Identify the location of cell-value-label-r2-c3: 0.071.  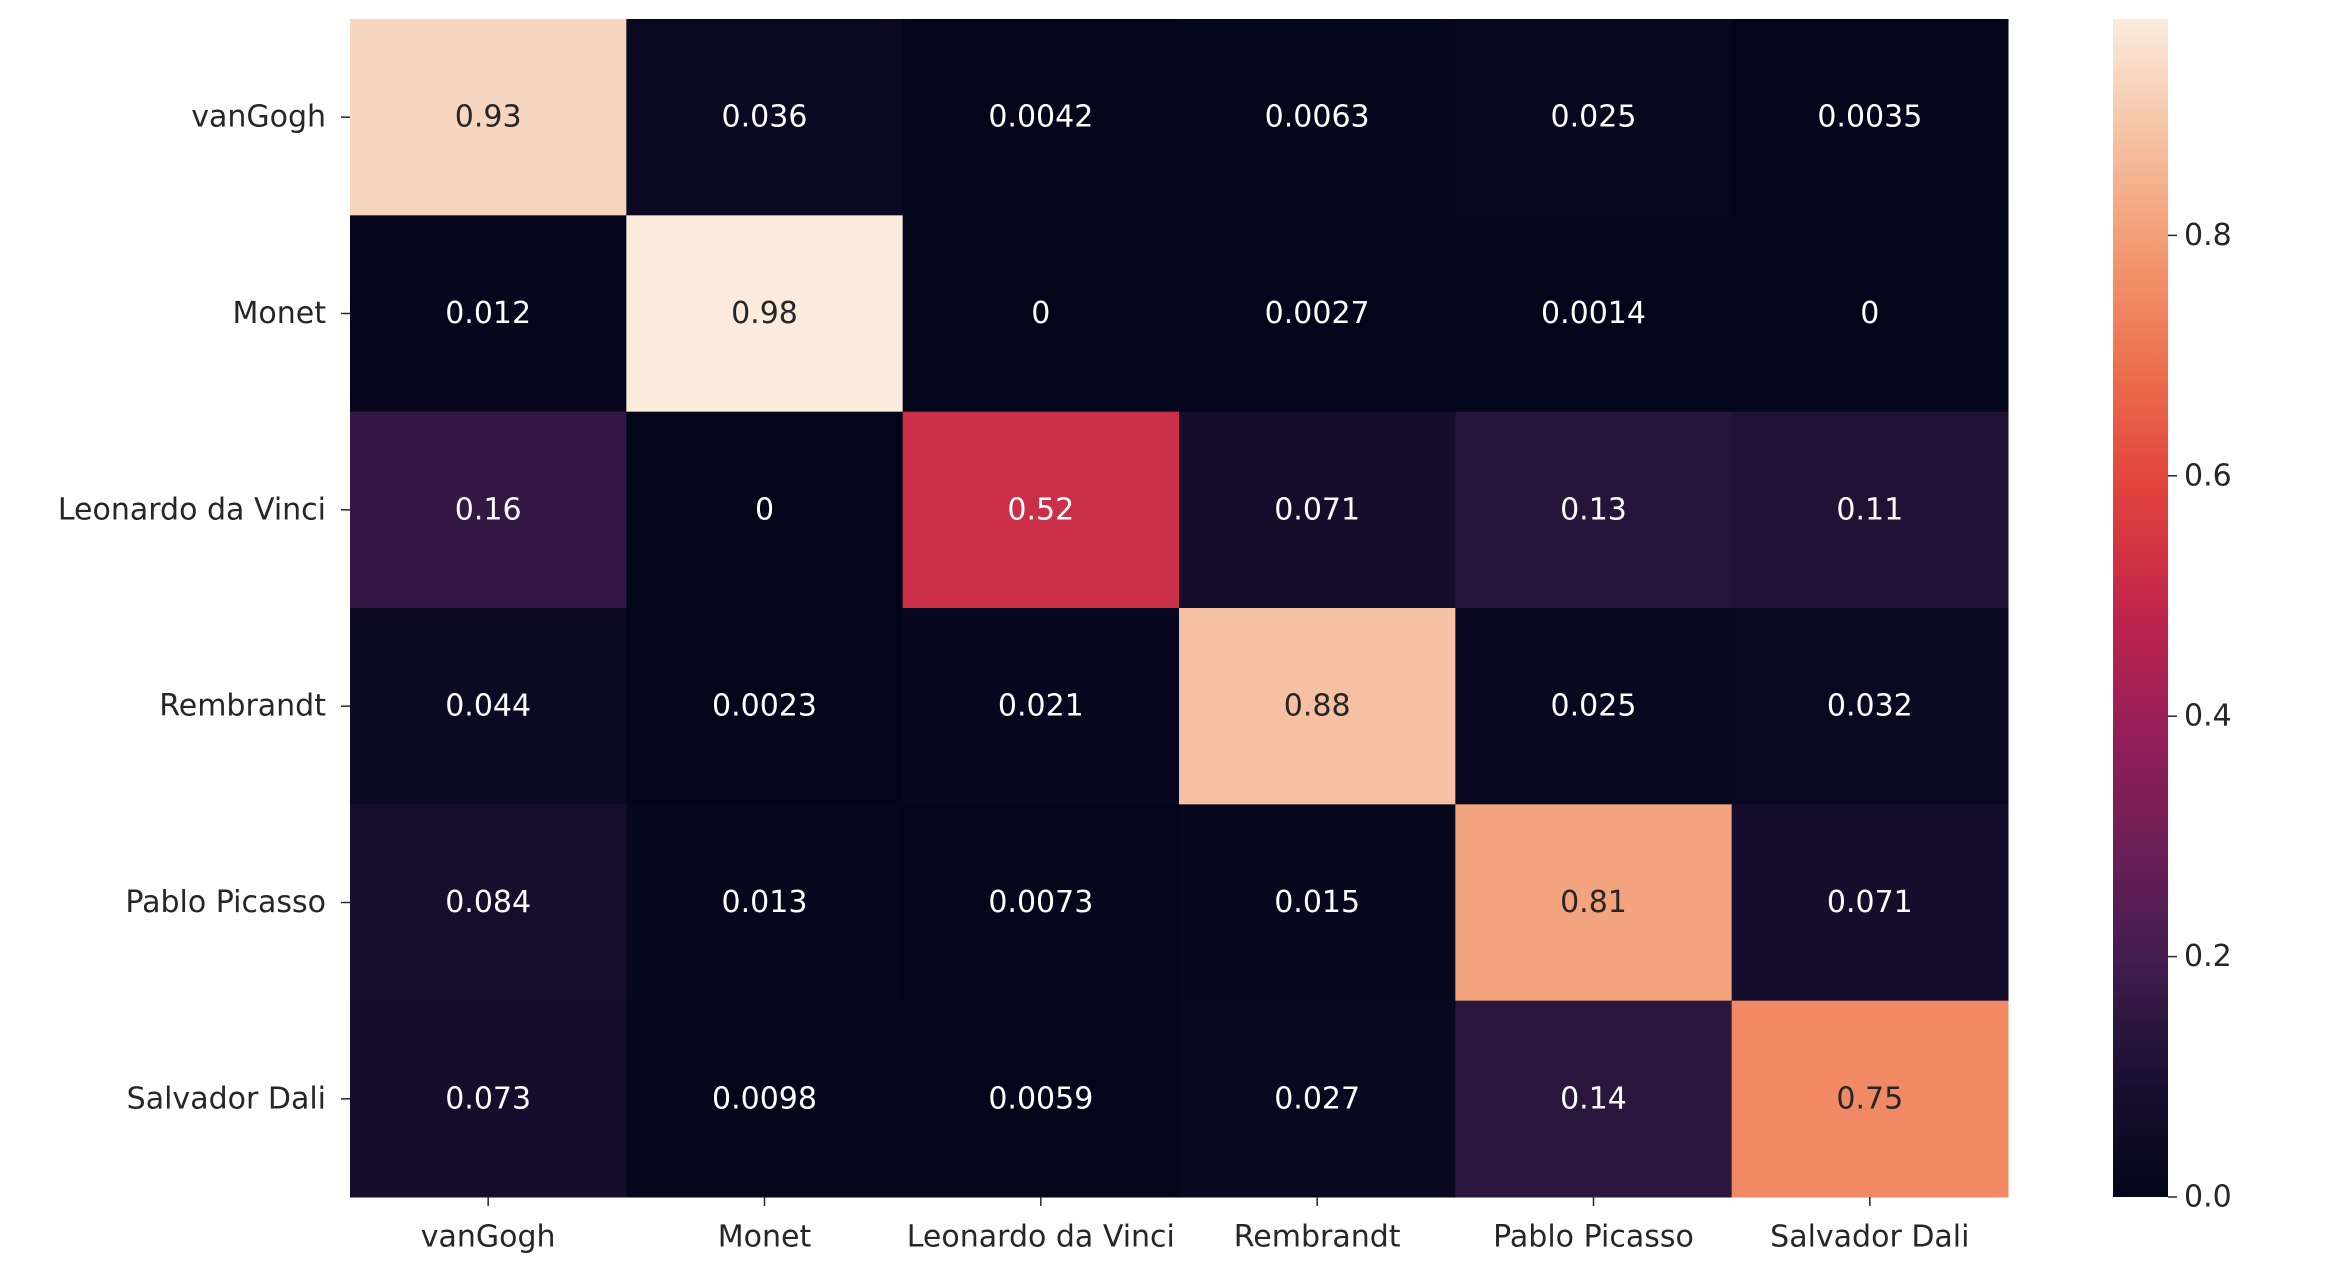
(1317, 509).